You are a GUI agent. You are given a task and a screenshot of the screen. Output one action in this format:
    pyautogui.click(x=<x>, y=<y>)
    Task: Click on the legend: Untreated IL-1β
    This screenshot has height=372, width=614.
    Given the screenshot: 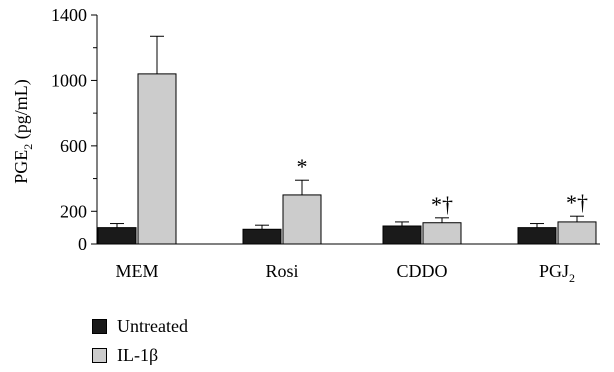 What is the action you would take?
    pyautogui.click(x=140, y=343)
    